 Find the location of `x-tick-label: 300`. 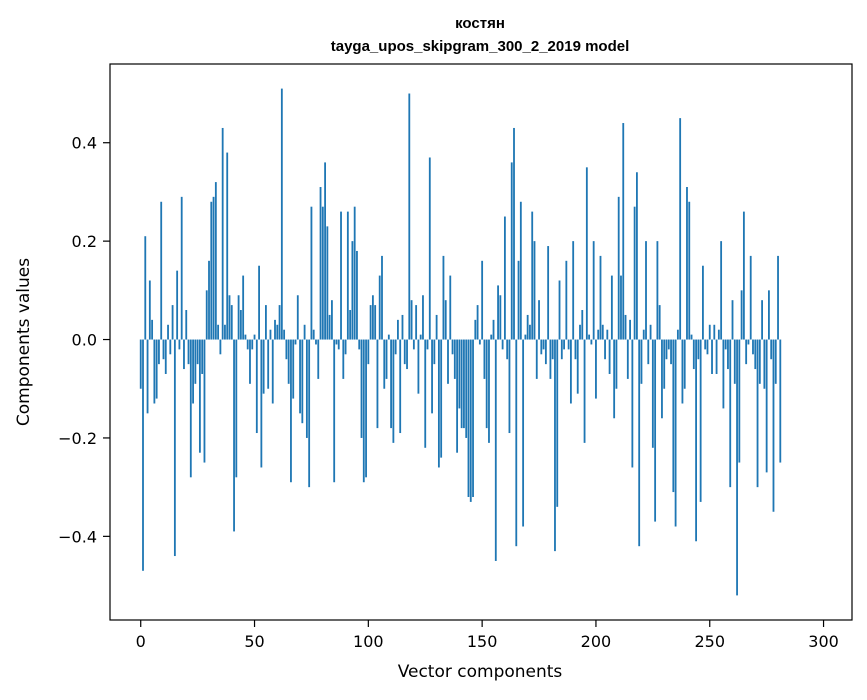

x-tick-label: 300 is located at coordinates (823, 641).